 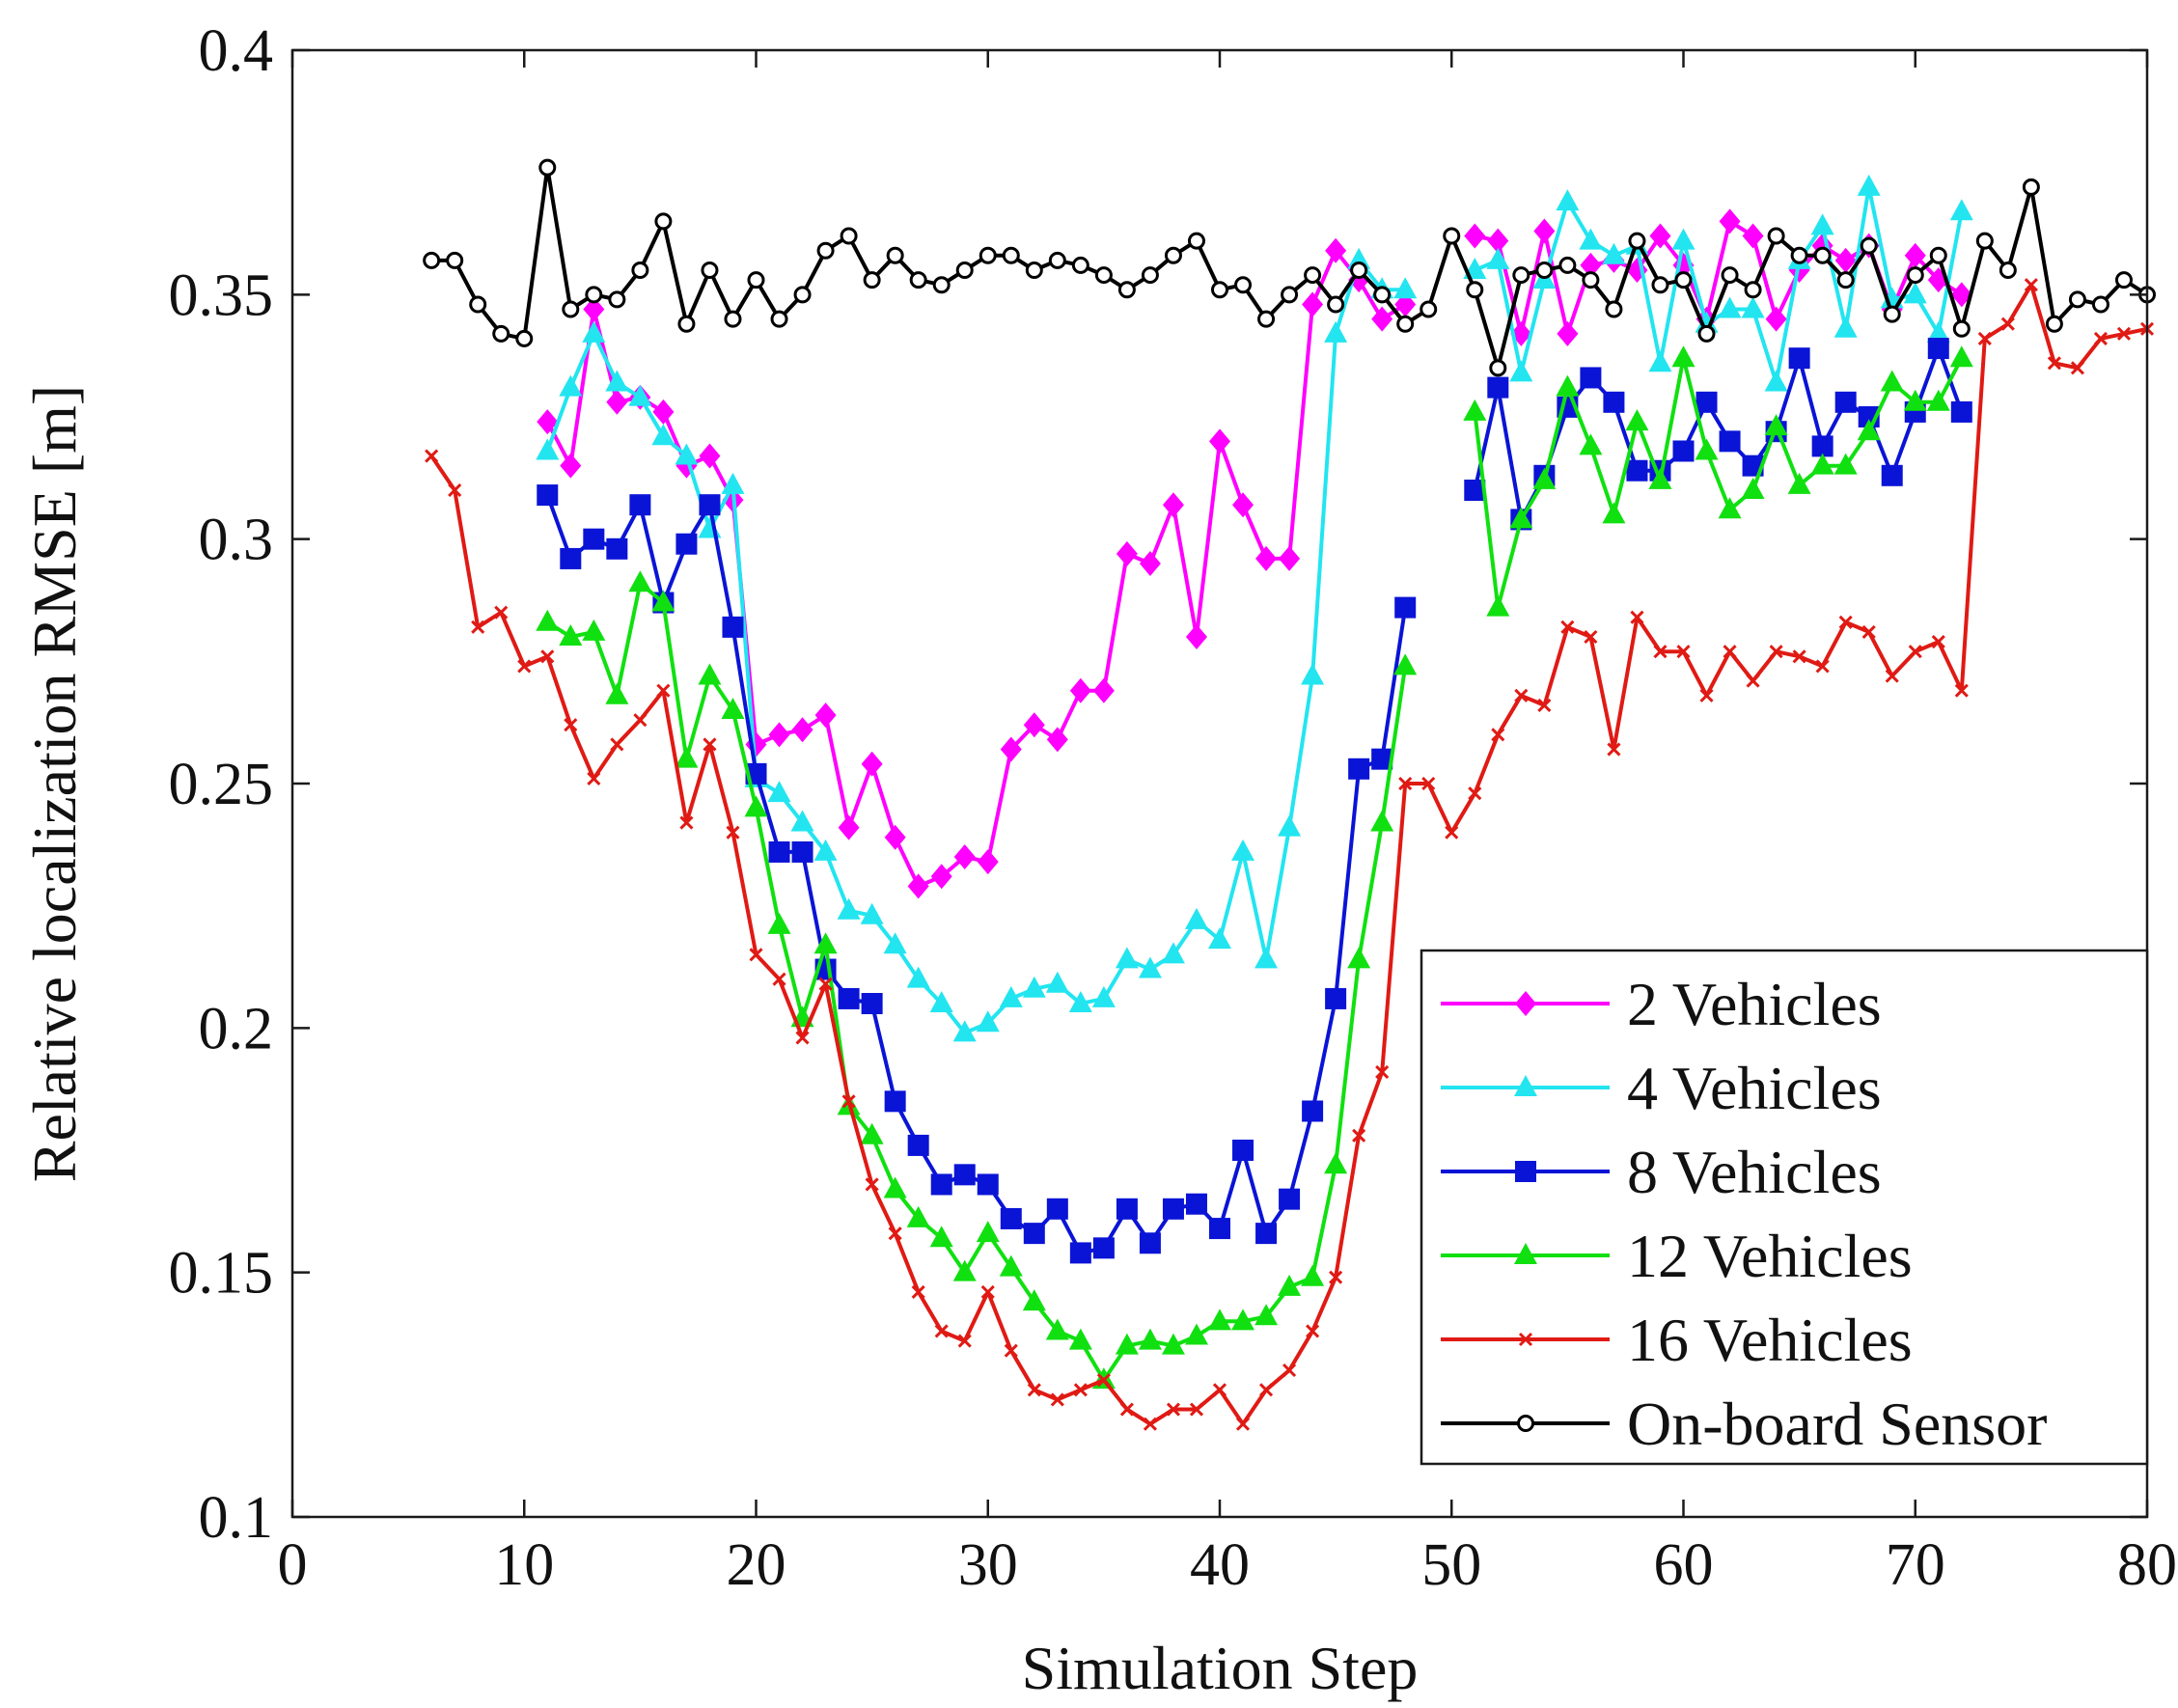 I want to click on legend-item-on-board-sensor: On-board Sensor, so click(x=1744, y=1424).